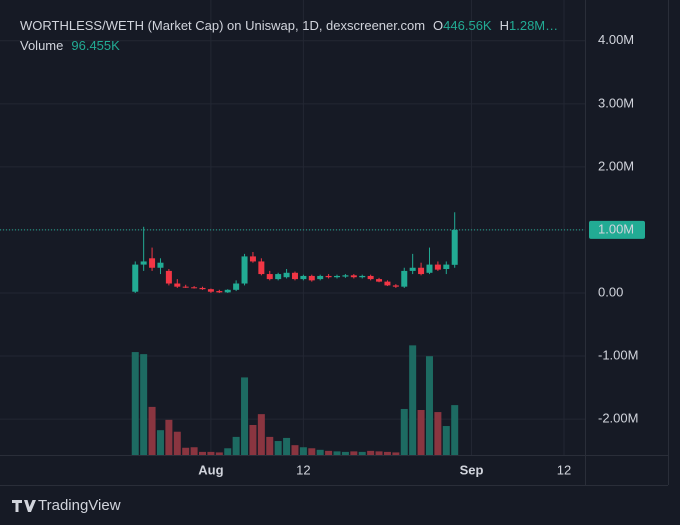 The height and width of the screenshot is (525, 680). Describe the element at coordinates (438, 25) in the screenshot. I see `ohlc-key: O` at that location.